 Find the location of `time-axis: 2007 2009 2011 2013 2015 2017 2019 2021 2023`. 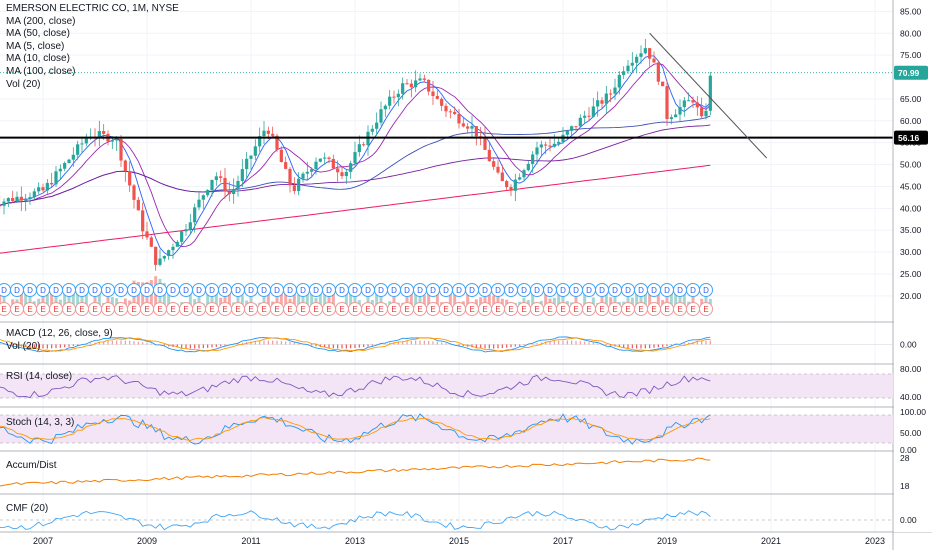

time-axis: 2007 2009 2011 2013 2015 2017 2019 2021 2023 is located at coordinates (459, 541).